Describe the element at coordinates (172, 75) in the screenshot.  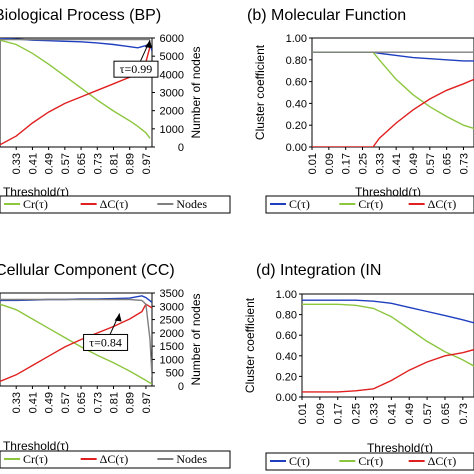
I see `y2-tick-label: 4000` at that location.